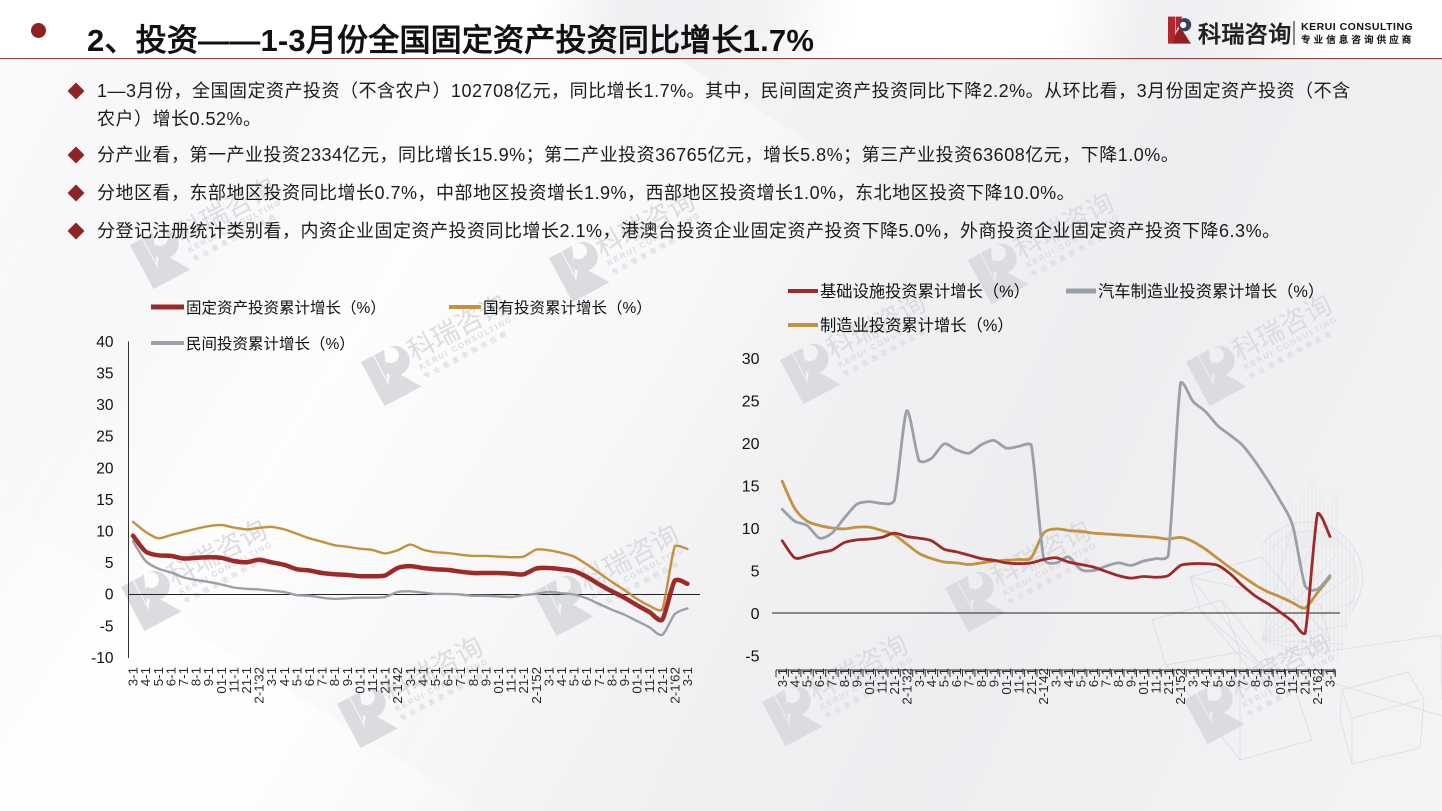 This screenshot has height=811, width=1442. Describe the element at coordinates (1211, 292) in the screenshot. I see `svg-text: 汽车制造业投资累计增长（%）` at that location.